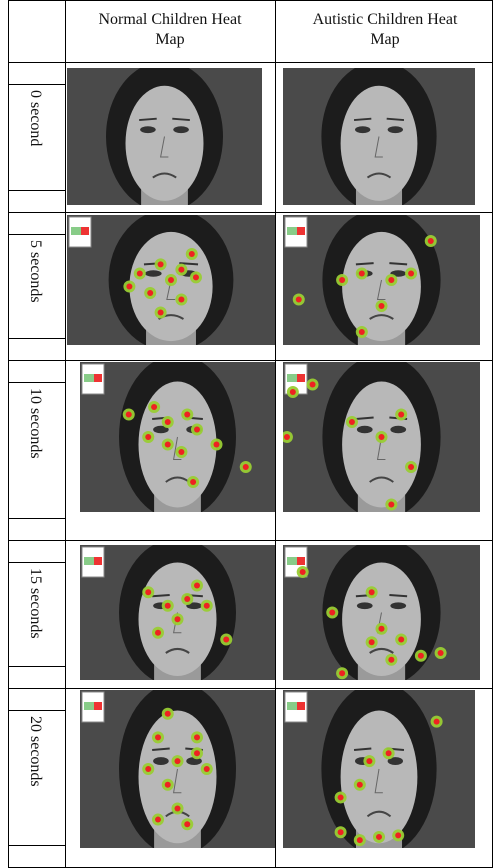  Describe the element at coordinates (35, 271) in the screenshot. I see `row-label: 5 seconds` at that location.